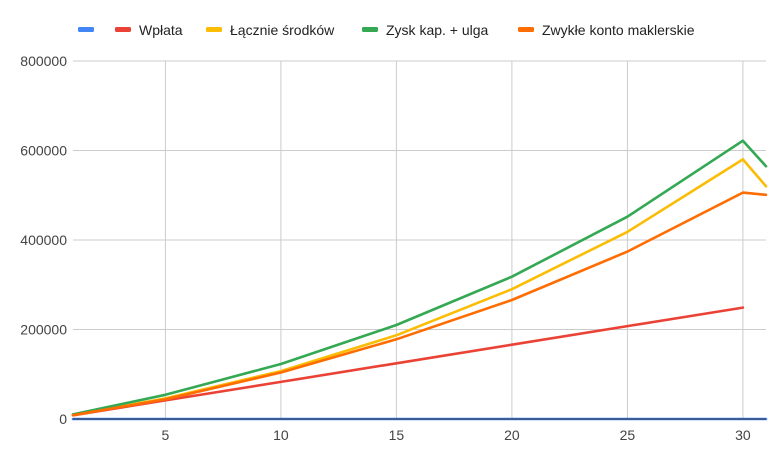 The image size is (782, 457). I want to click on y-tick-label: 0, so click(63, 419).